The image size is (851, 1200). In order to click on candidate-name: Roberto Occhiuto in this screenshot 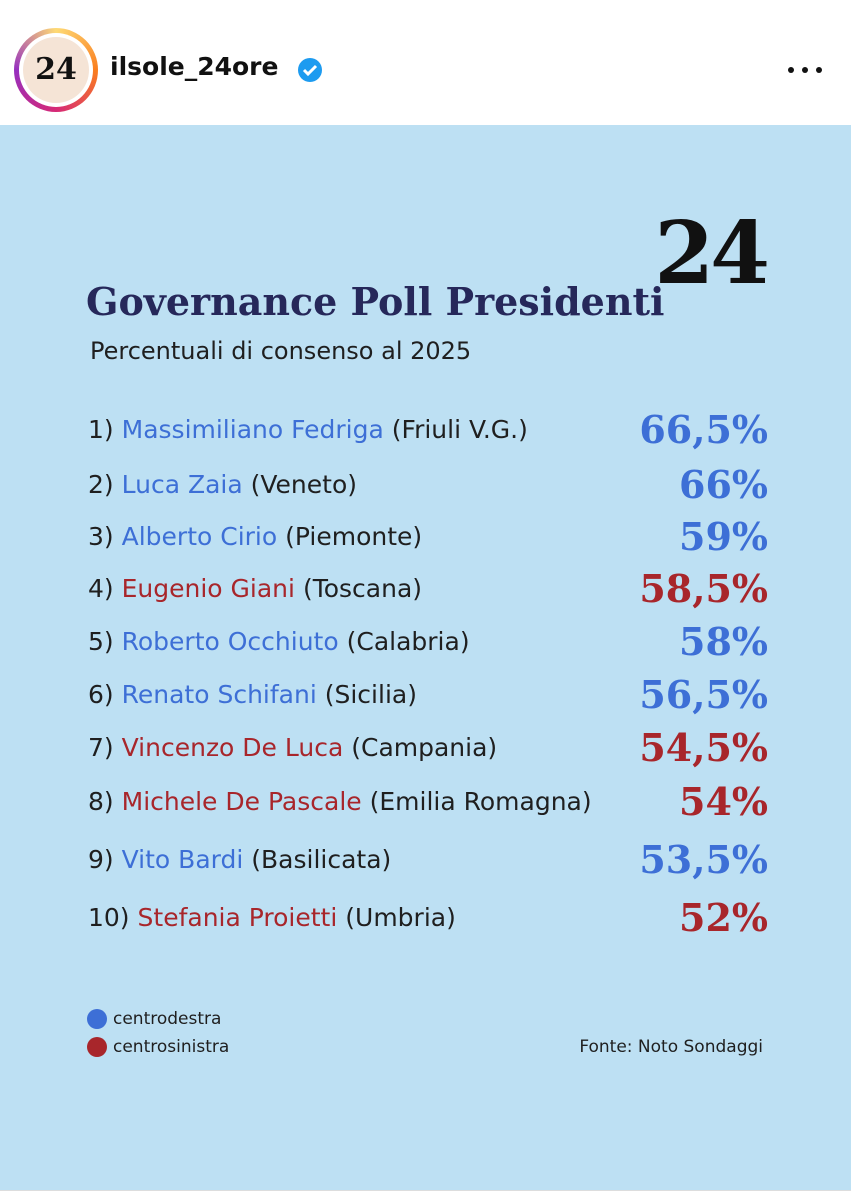, I will do `click(230, 641)`.